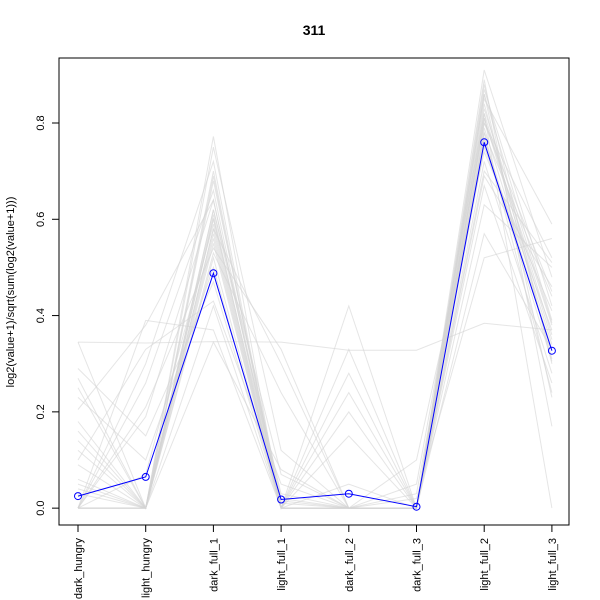 This screenshot has height=600, width=600. Describe the element at coordinates (314, 30) in the screenshot. I see `chart-title: 311` at that location.